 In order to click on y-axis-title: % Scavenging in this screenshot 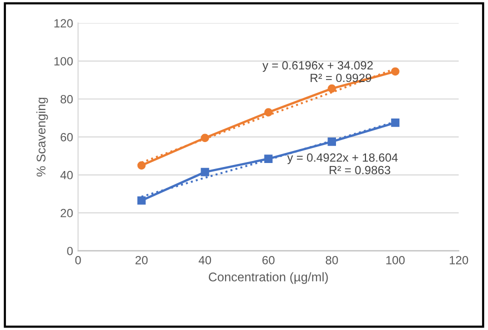, I will do `click(42, 137)`.